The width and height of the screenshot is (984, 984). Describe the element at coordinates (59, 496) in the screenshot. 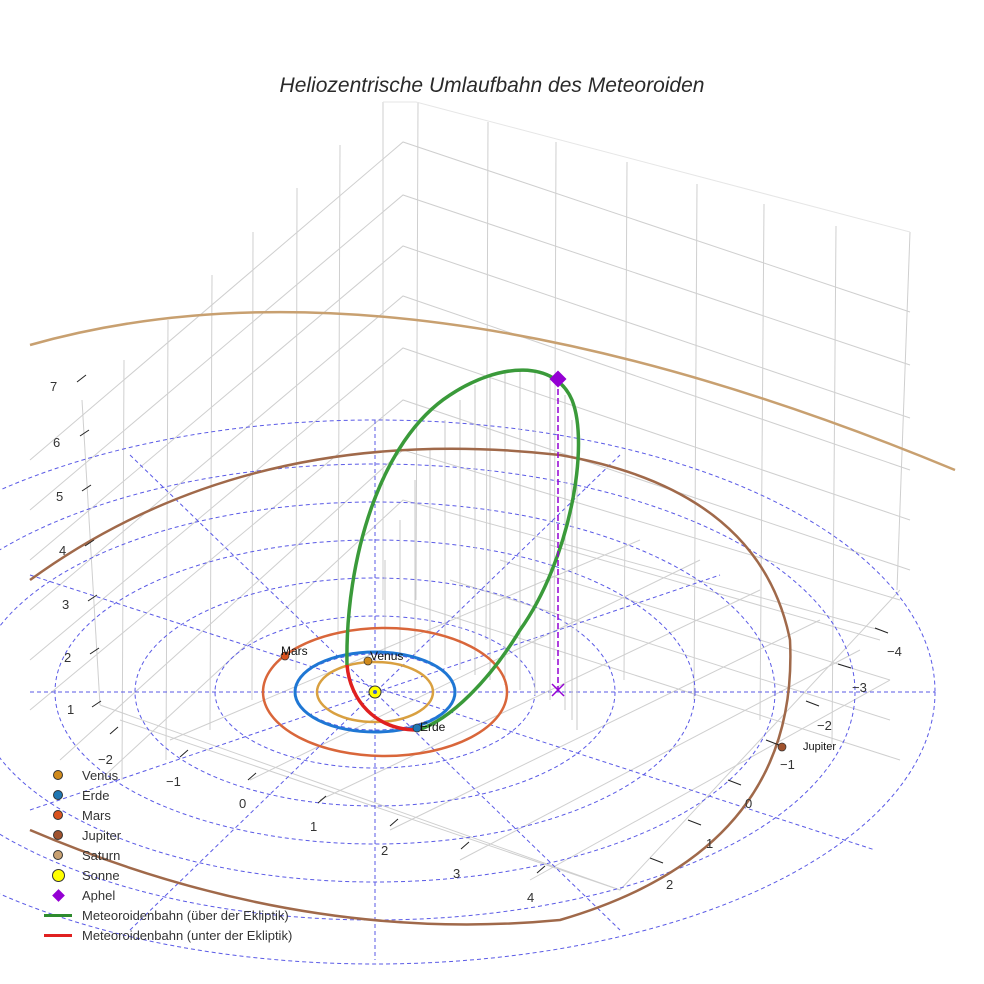

I see `svg-text: 5` at that location.